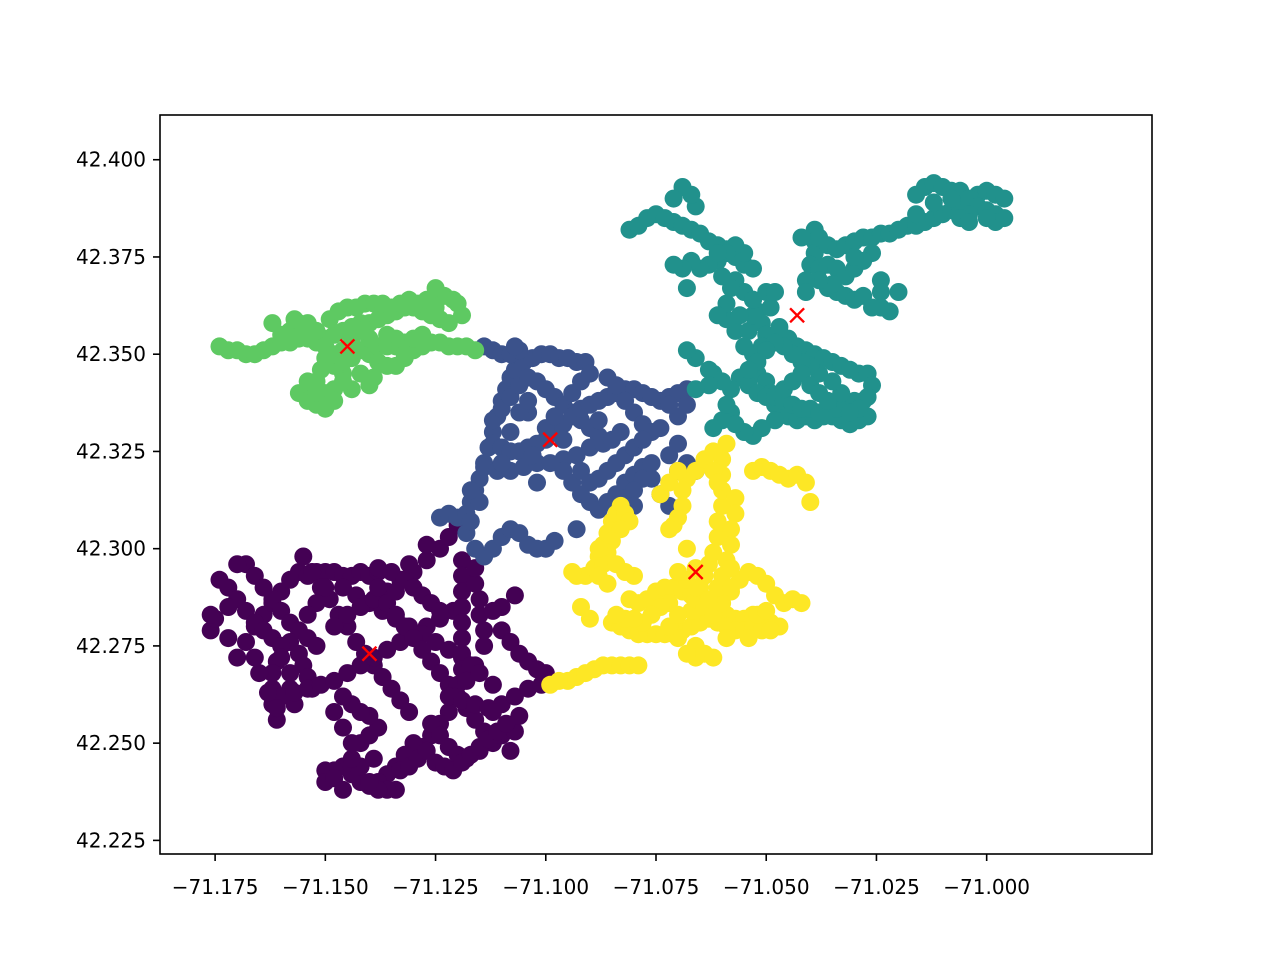  Describe the element at coordinates (111, 840) in the screenshot. I see `y-tick-label: 42.225` at that location.